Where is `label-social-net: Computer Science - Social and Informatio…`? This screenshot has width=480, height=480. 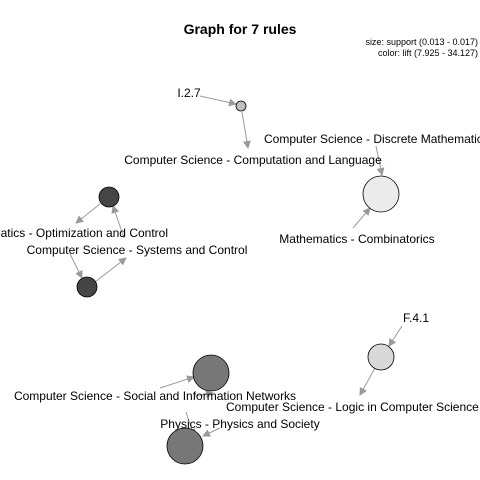 label-social-net: Computer Science - Social and Informatio… is located at coordinates (155, 396).